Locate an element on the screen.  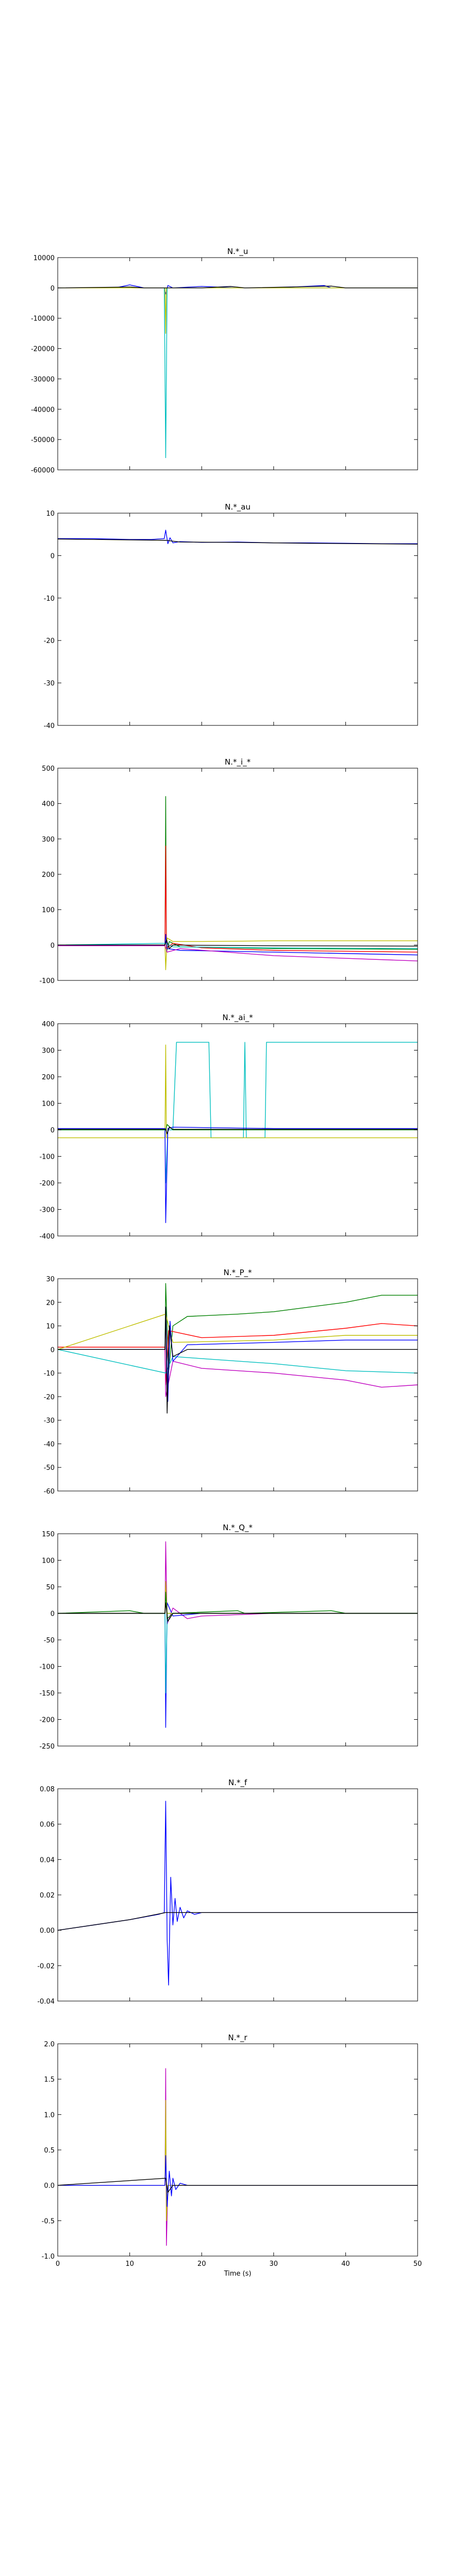
y-tick-label: 30 is located at coordinates (50, 1280).